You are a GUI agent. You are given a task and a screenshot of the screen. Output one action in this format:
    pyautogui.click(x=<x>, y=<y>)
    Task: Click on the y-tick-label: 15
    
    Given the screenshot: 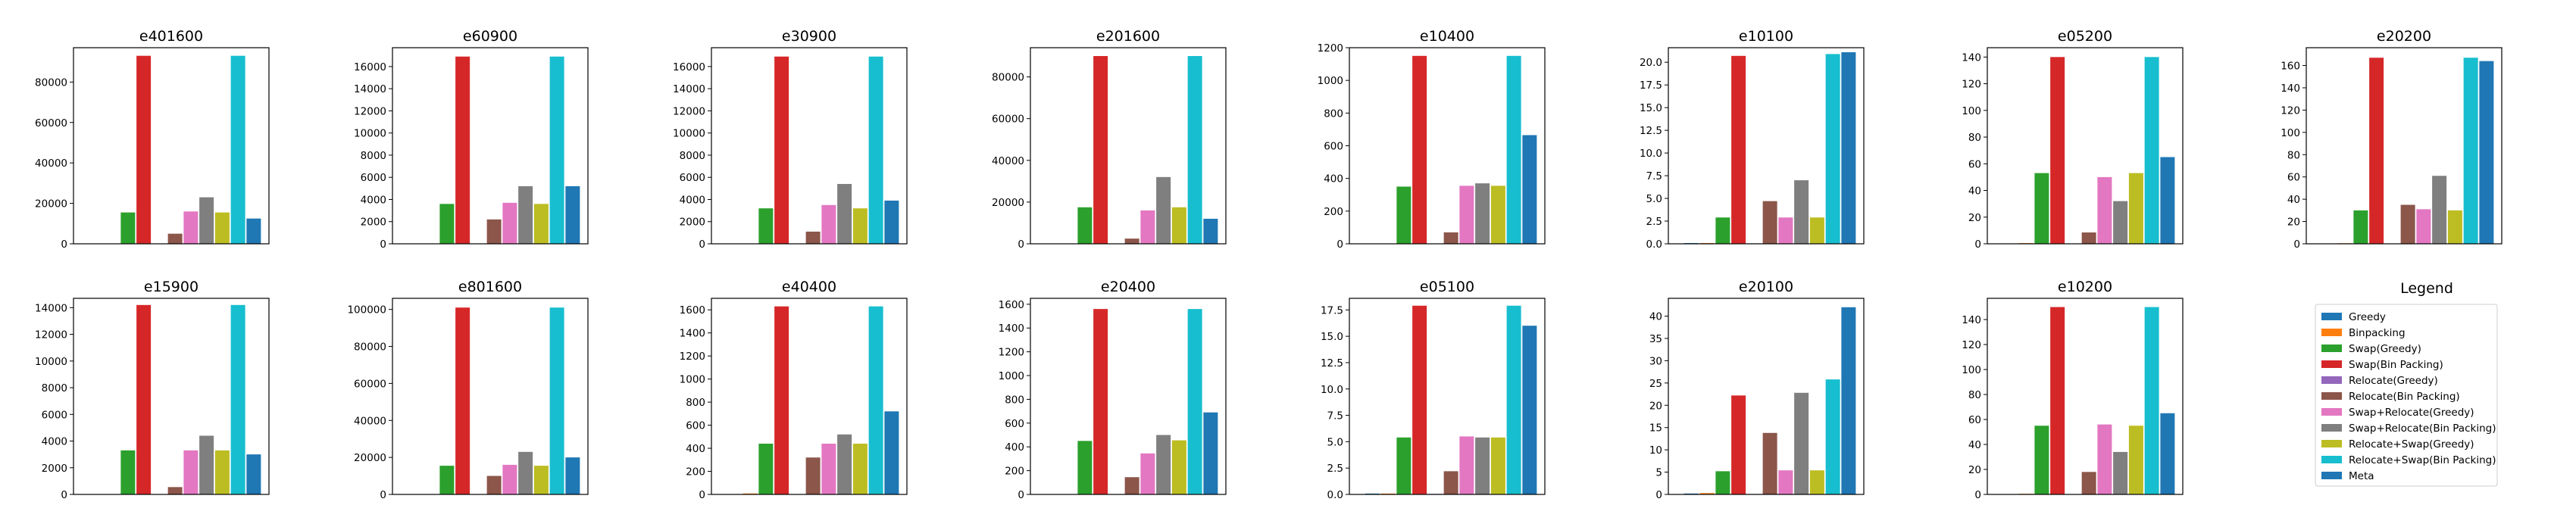 What is the action you would take?
    pyautogui.click(x=1656, y=428)
    